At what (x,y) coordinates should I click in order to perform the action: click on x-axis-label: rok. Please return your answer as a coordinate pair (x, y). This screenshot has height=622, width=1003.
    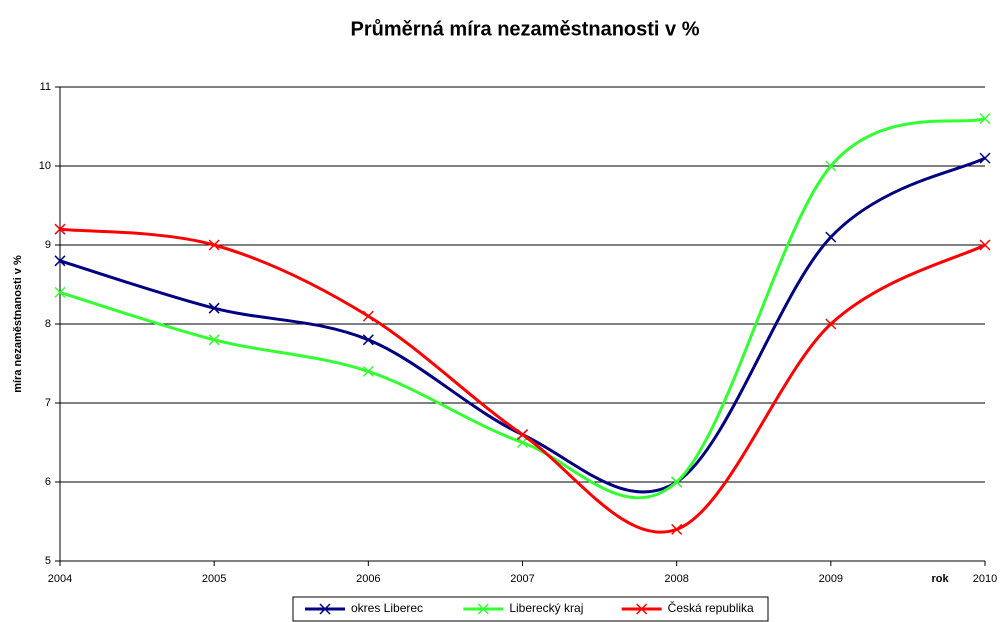
    Looking at the image, I should click on (940, 579).